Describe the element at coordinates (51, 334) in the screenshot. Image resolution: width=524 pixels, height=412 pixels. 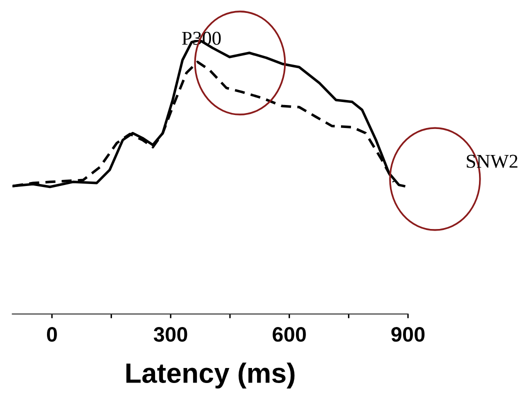
I see `x-tick-label: 0` at that location.